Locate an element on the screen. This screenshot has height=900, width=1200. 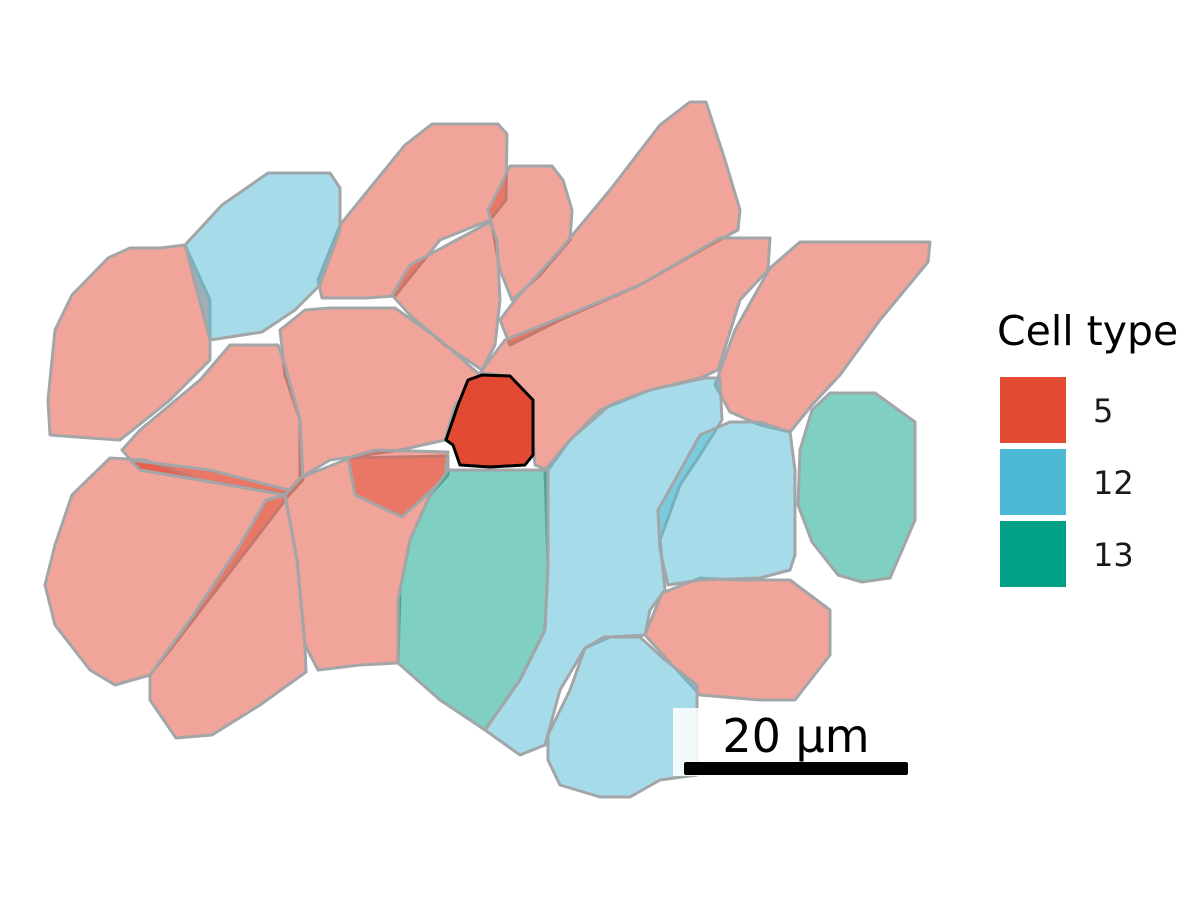
legend: Cell type 5 12 13 is located at coordinates (1087, 447).